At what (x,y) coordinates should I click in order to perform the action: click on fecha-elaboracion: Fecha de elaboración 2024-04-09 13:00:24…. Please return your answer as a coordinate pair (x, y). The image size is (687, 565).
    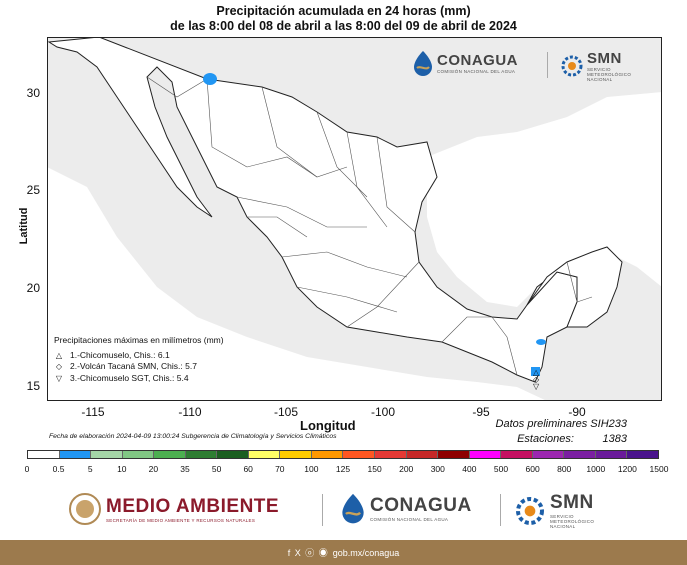
    Looking at the image, I should click on (193, 436).